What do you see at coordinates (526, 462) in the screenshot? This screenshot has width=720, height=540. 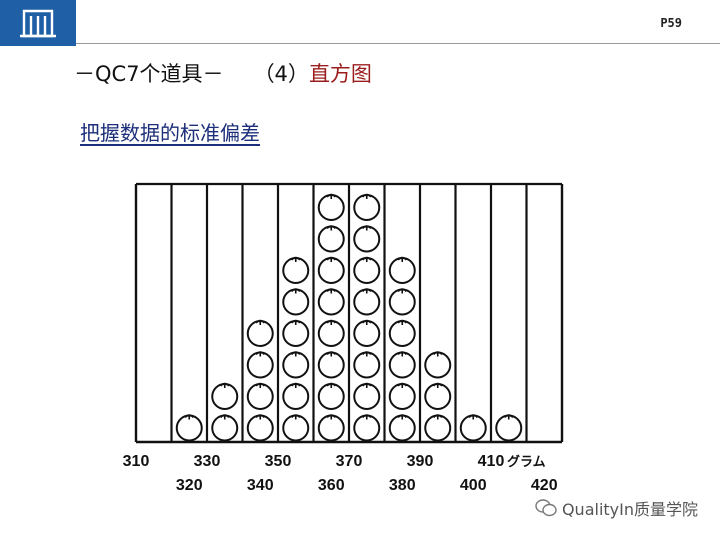 I see `unit-label: グラム` at bounding box center [526, 462].